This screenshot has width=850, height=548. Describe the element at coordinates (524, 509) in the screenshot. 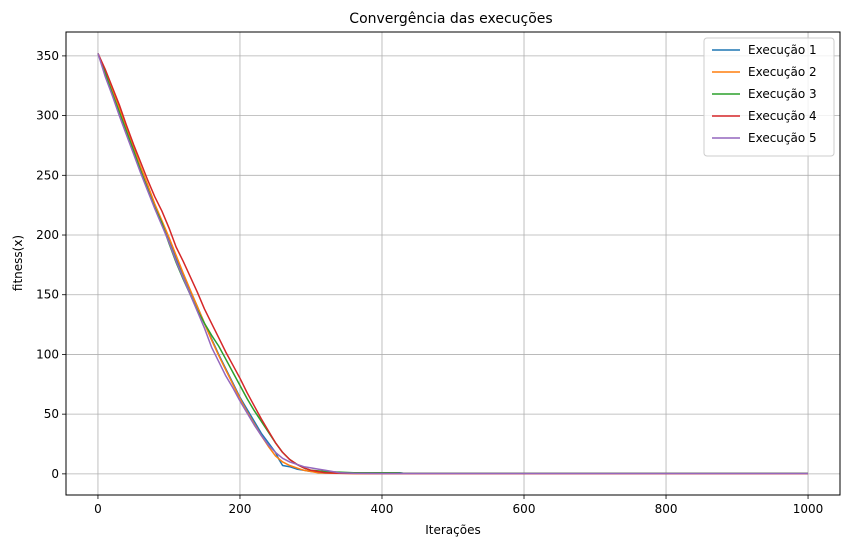

I see `x-tick-label: 600` at that location.